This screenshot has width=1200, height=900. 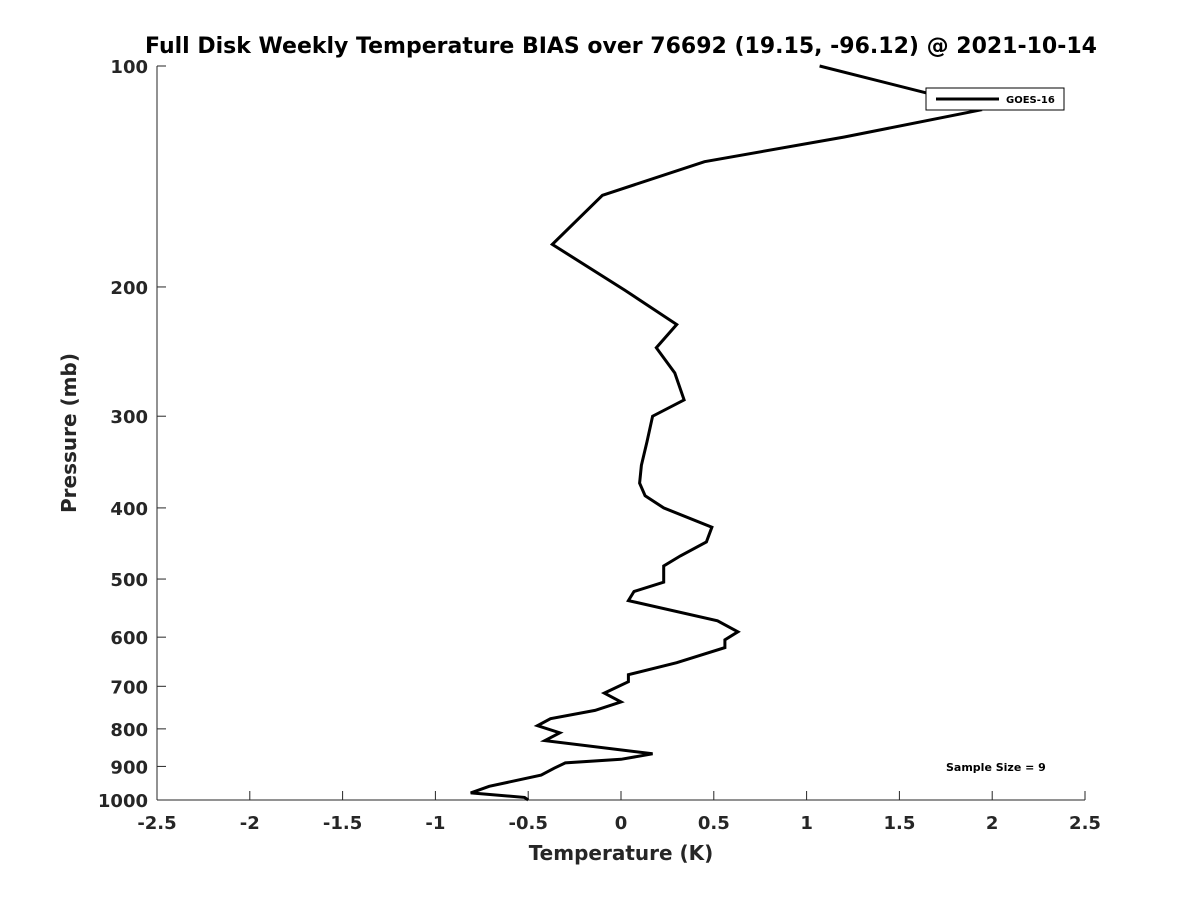 I want to click on x-tick-label: -1.5, so click(x=342, y=823).